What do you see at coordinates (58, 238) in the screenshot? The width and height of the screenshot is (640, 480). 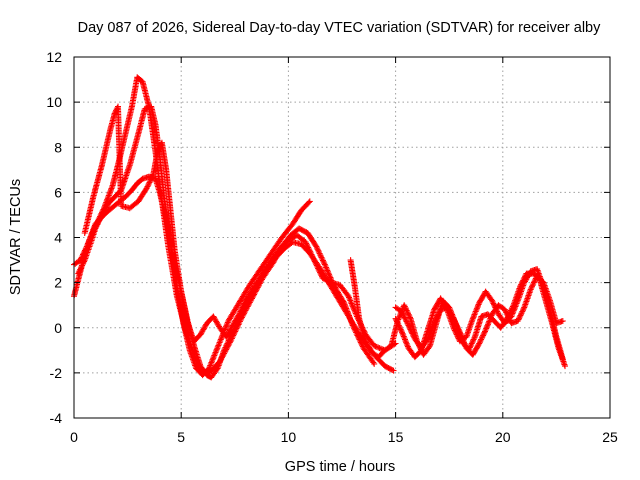 I see `y-tick-label: 4` at bounding box center [58, 238].